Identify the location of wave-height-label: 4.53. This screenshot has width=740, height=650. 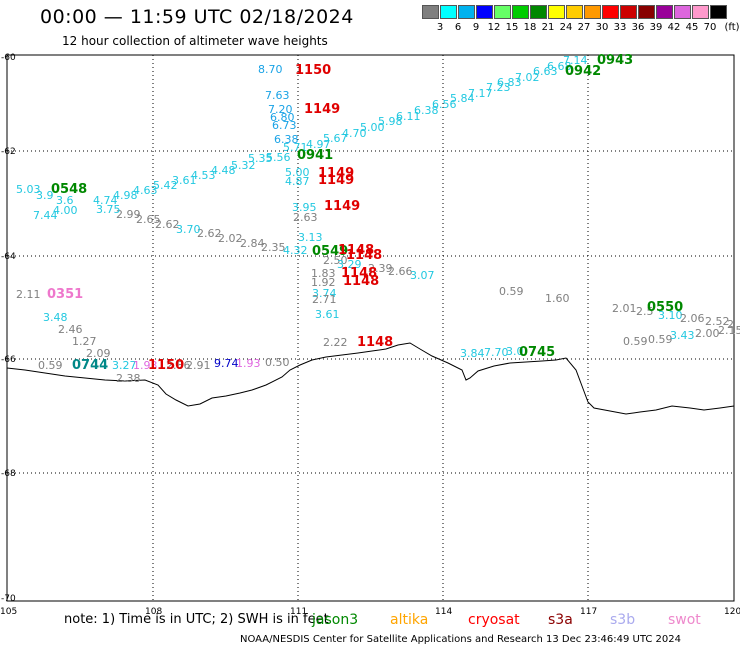
(203, 175).